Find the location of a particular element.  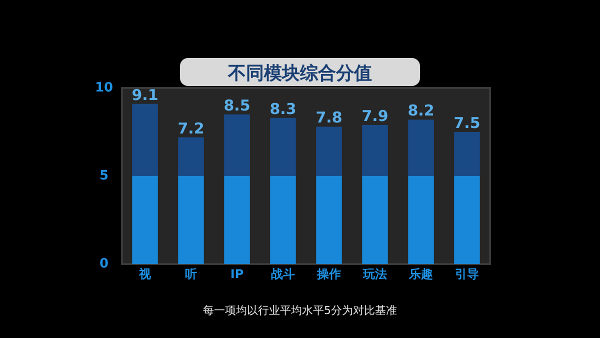

y-tick-label: 0 is located at coordinates (104, 264).